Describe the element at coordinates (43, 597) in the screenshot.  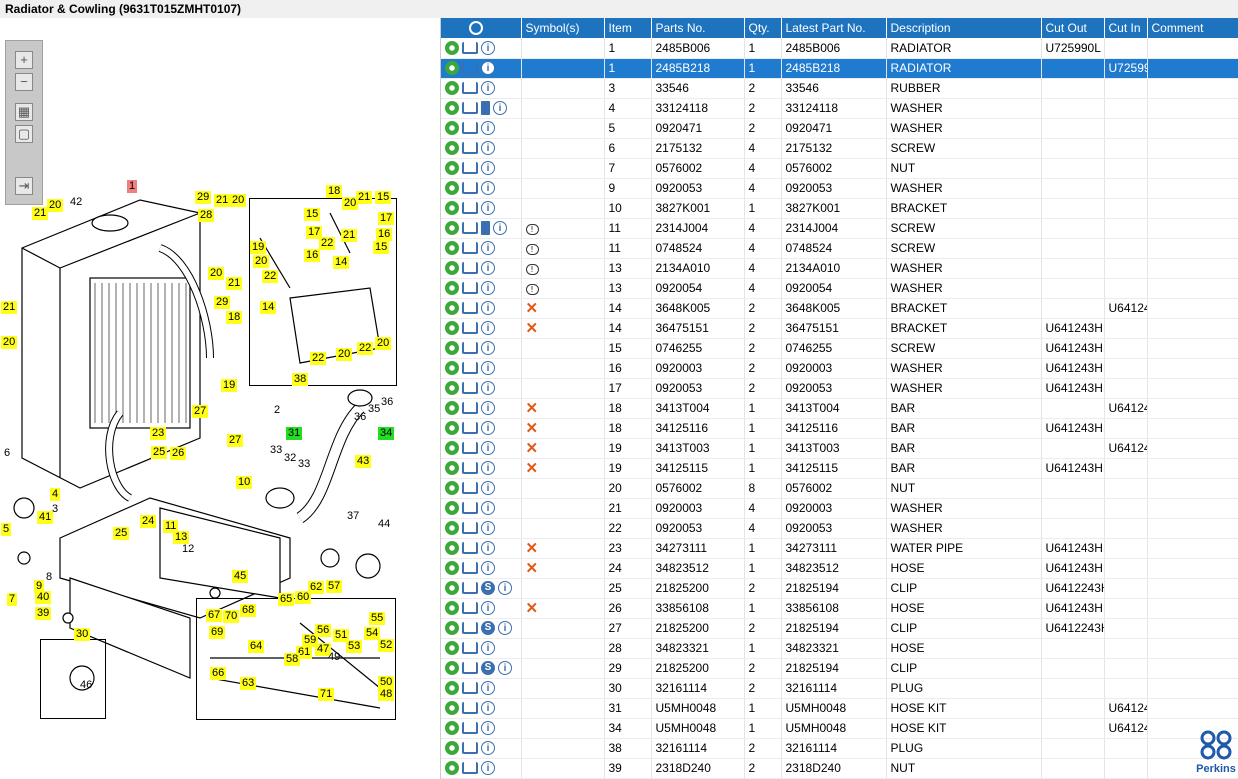
I see `callout-40: 40` at that location.